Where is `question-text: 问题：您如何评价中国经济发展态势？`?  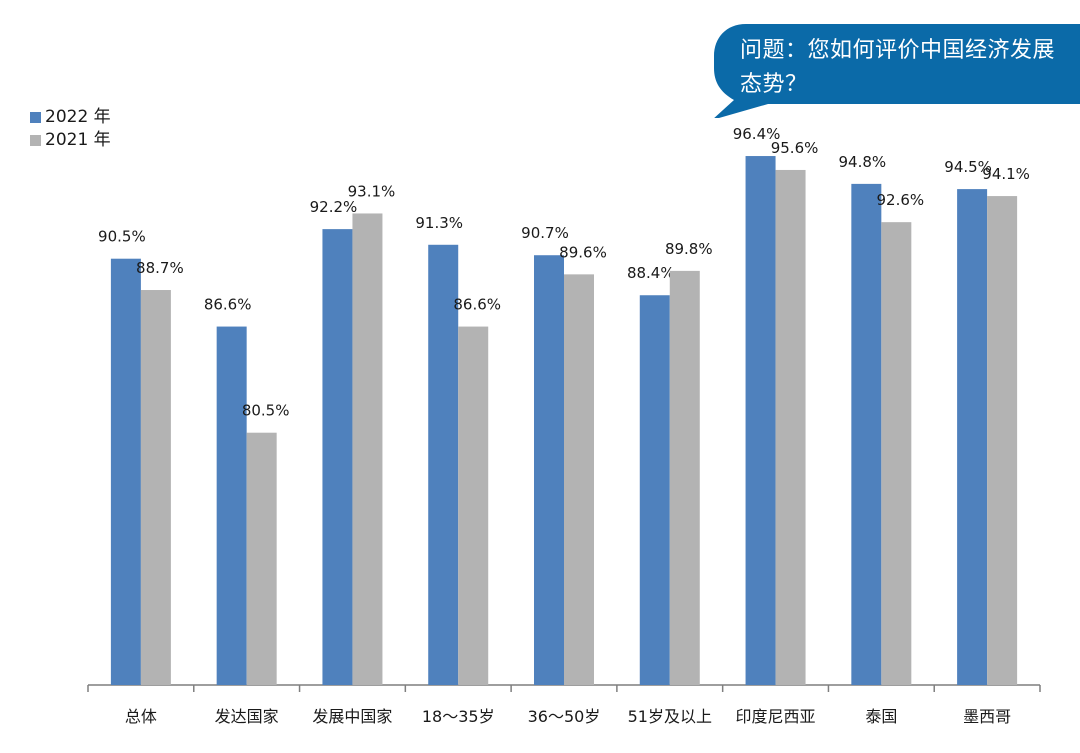
question-text: 问题：您如何评价中国经济发展态势？ is located at coordinates (898, 67).